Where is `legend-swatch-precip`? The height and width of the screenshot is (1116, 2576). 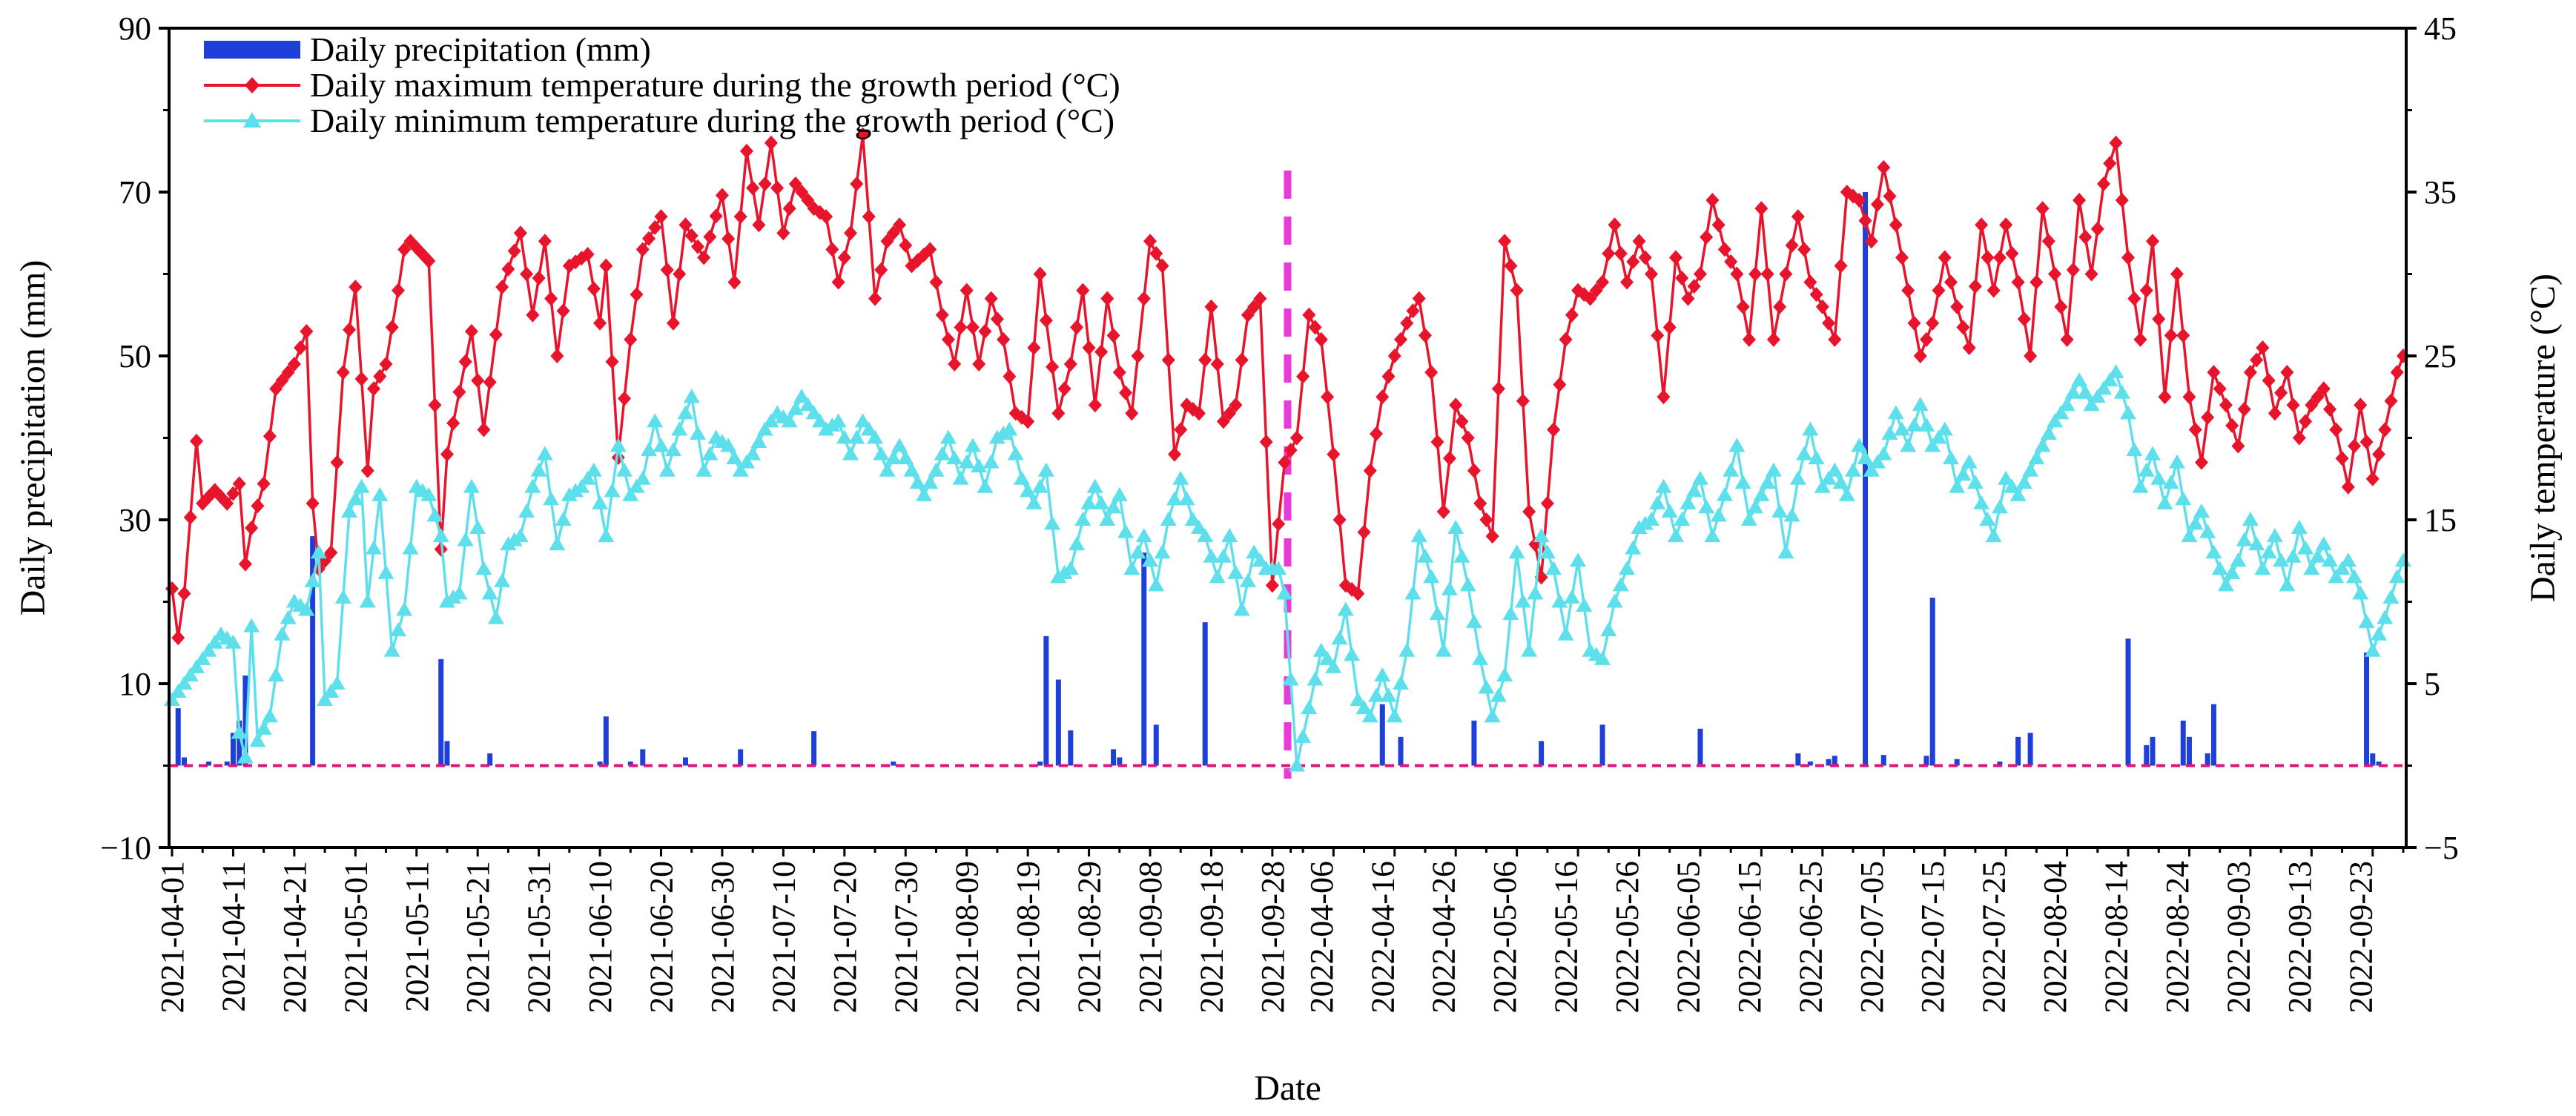 legend-swatch-precip is located at coordinates (252, 50).